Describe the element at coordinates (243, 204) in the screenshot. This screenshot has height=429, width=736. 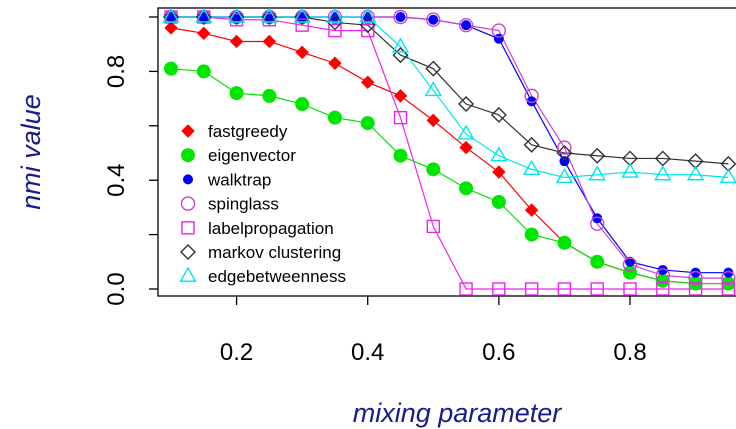
I see `legend-label-spinglass: spinglass` at that location.